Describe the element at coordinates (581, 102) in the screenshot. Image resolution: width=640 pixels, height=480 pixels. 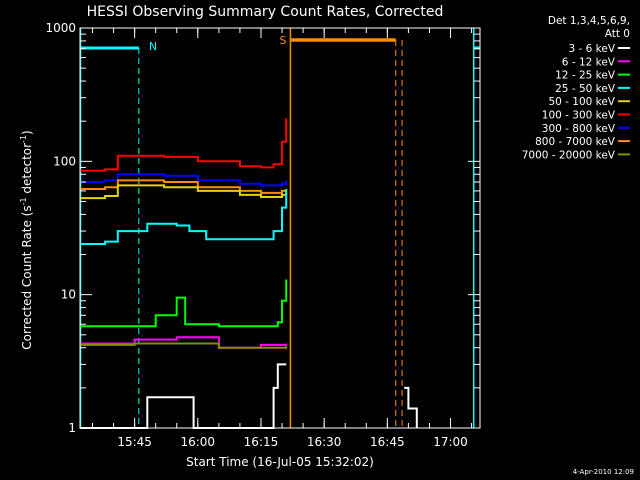
I see `legend-label: 50 - 100 keV` at that location.